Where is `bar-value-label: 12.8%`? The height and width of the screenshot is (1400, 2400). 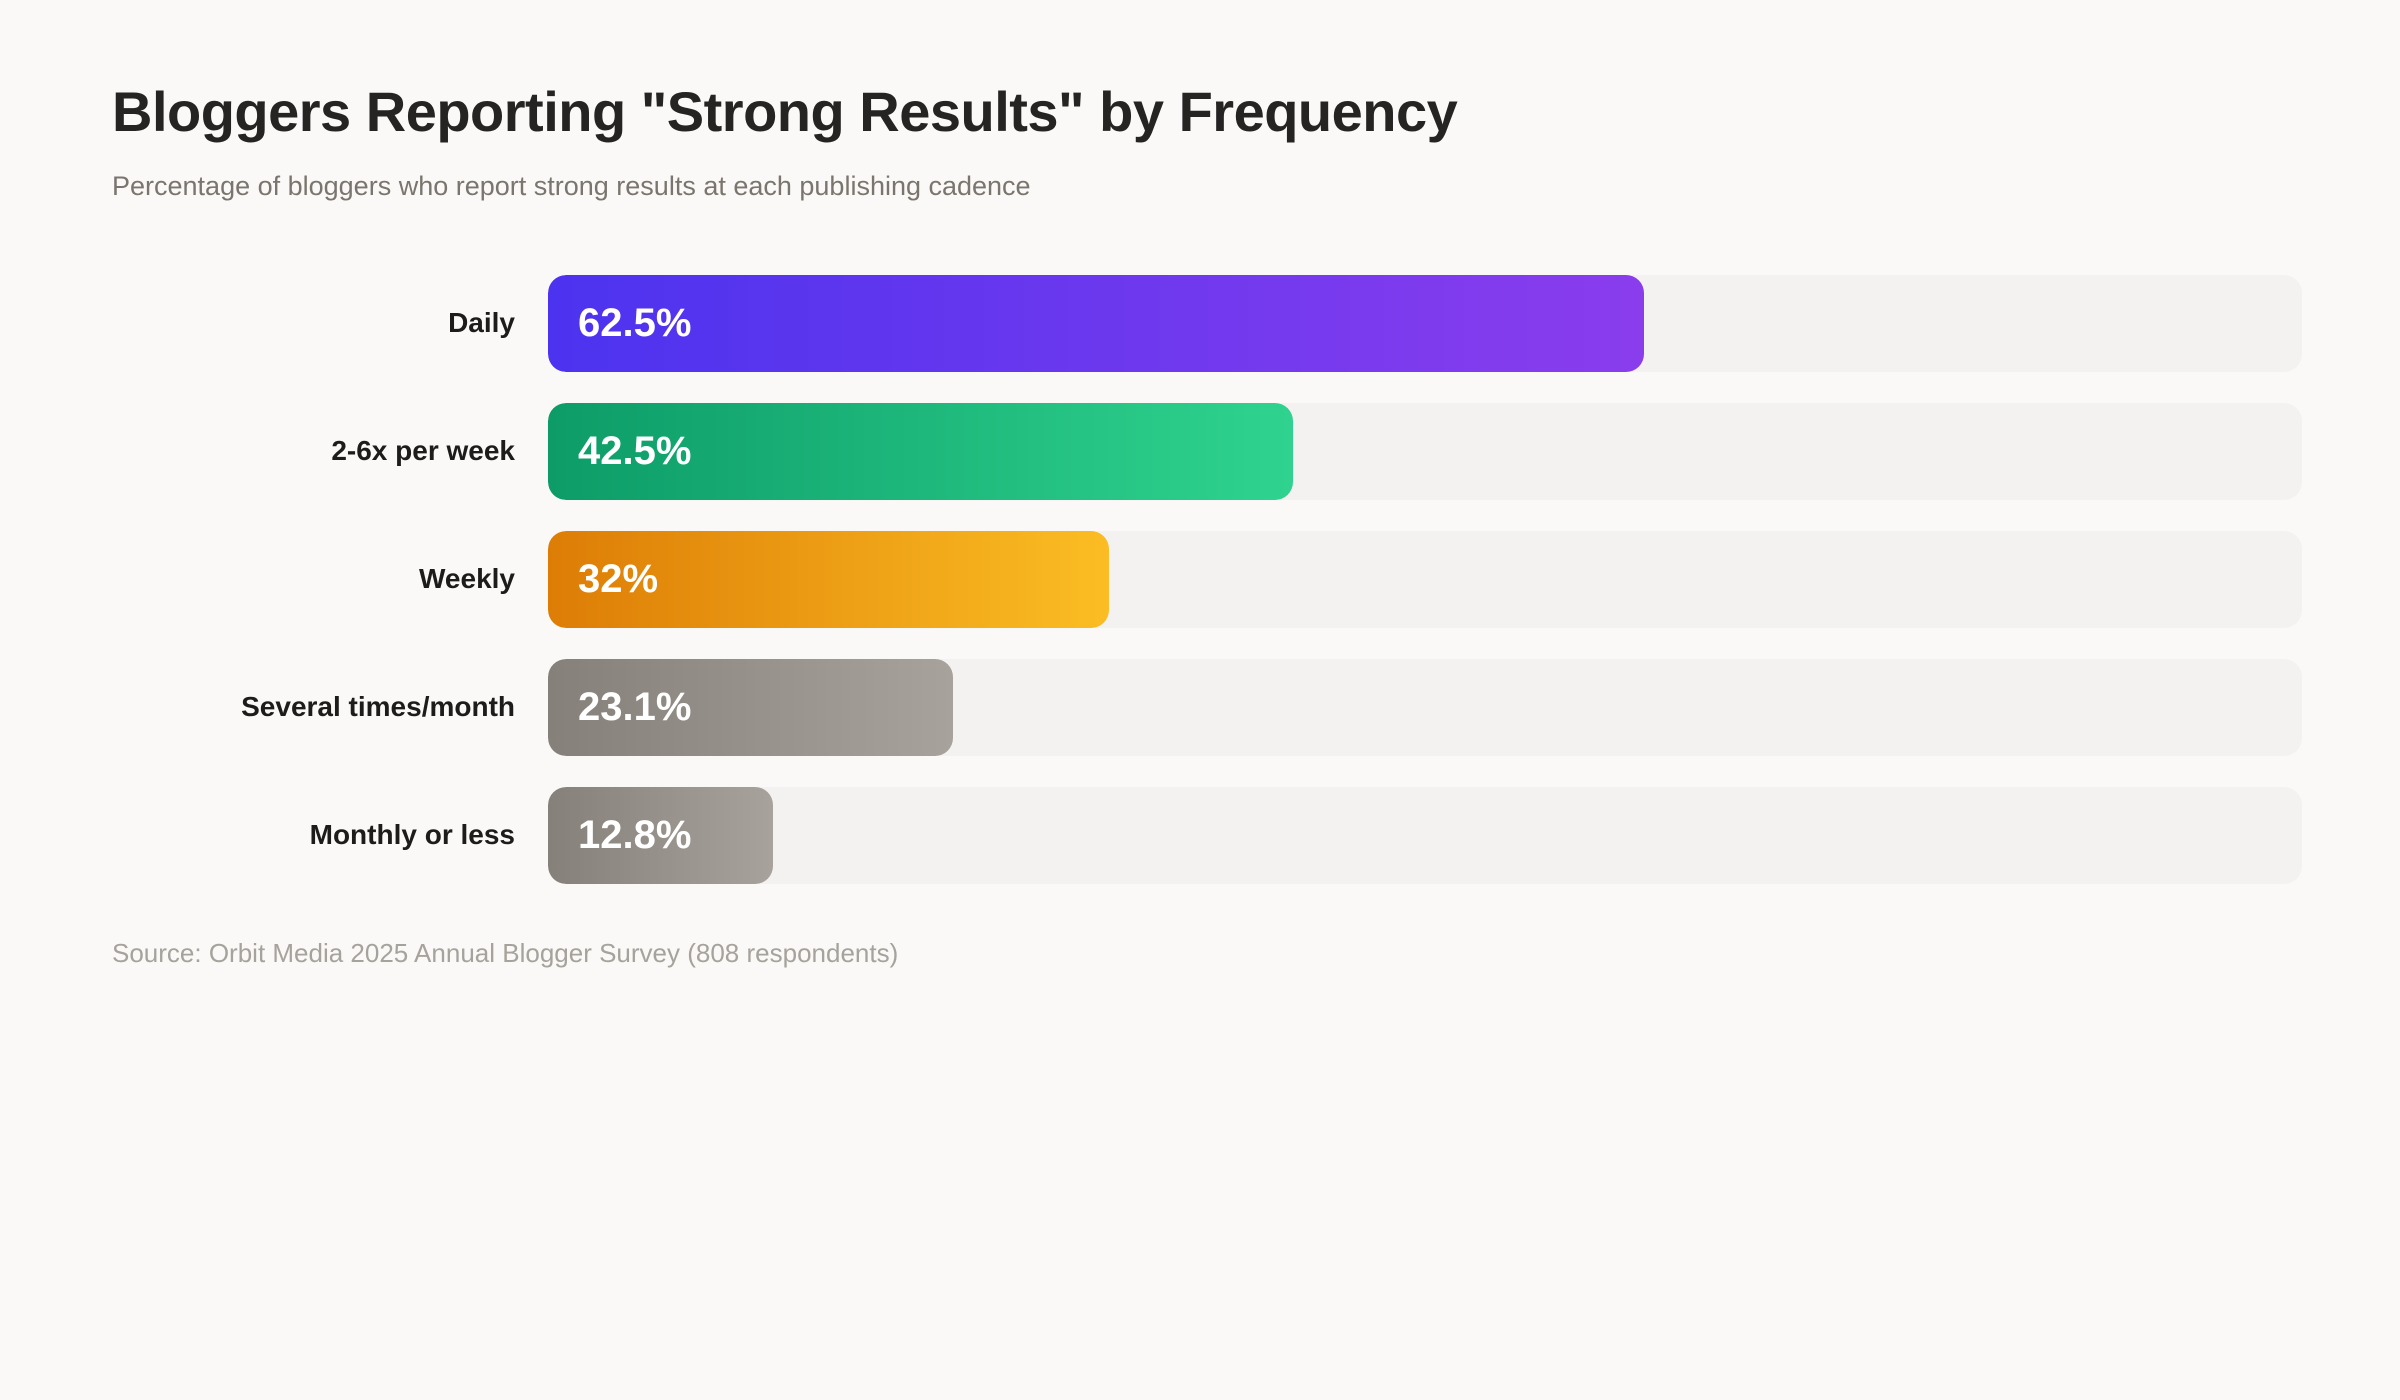
bar-value-label: 12.8% is located at coordinates (635, 834).